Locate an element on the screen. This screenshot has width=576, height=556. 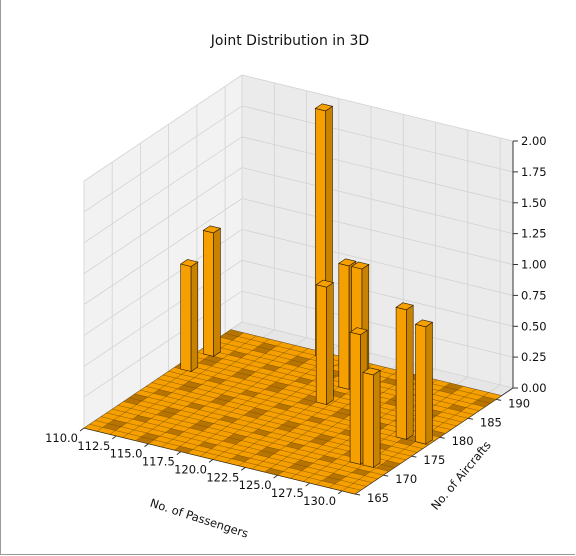
x-tick-label: 120.0 is located at coordinates (190, 469).